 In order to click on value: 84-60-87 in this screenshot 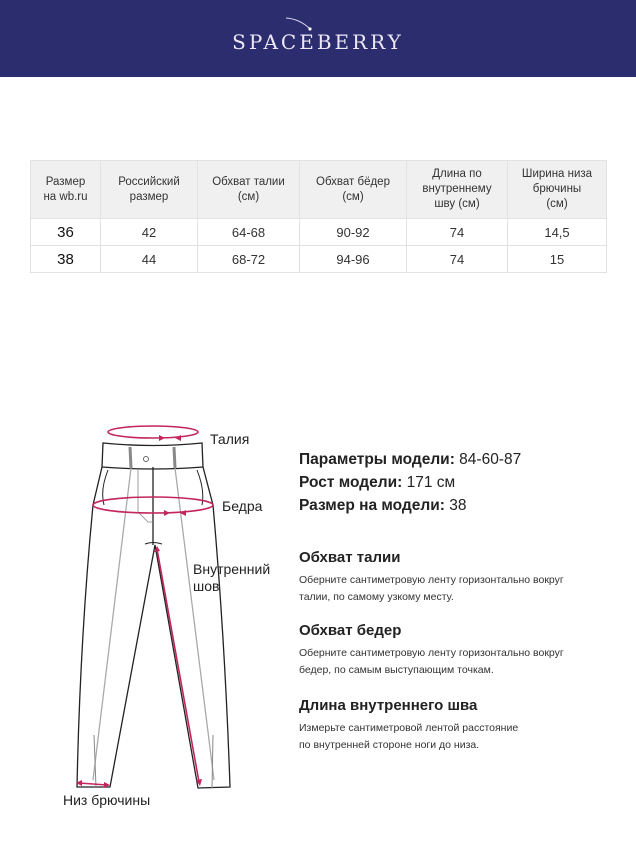, I will do `click(488, 459)`.